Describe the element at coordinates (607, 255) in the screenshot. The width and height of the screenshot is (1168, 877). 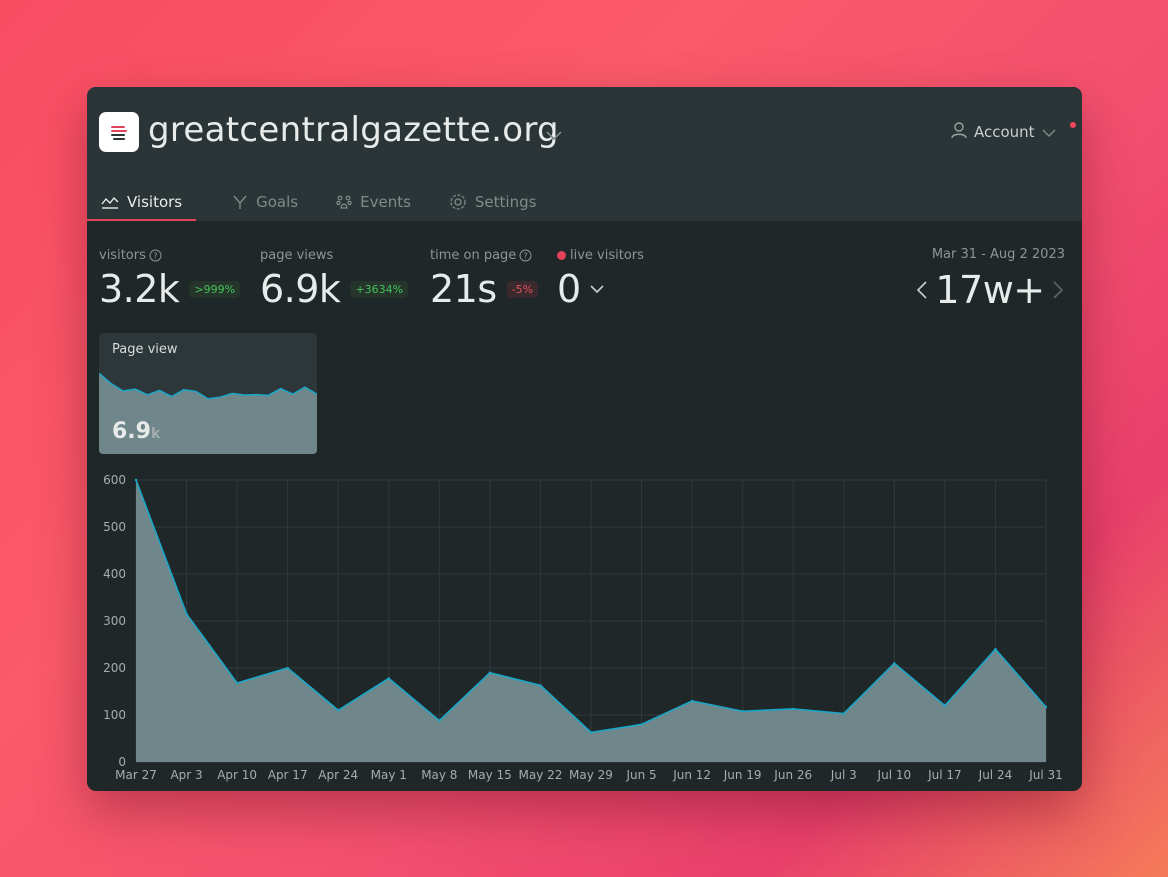
I see `stat-label: live visitors` at that location.